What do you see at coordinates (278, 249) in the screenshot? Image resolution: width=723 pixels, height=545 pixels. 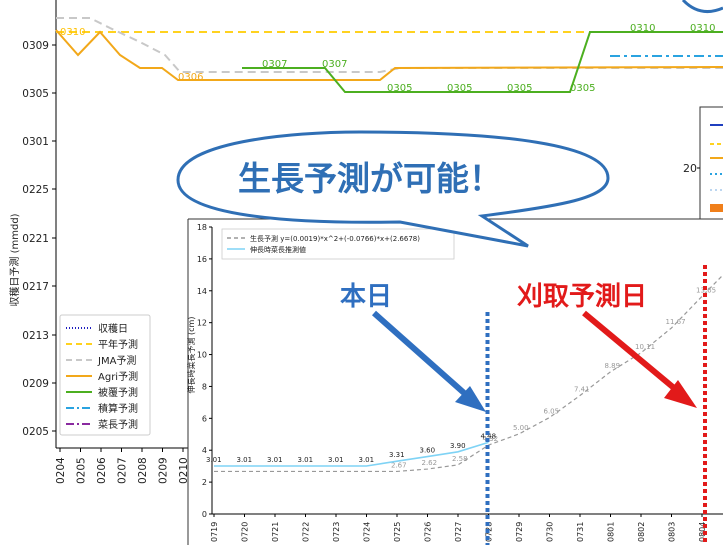 I see `front-legend-label: 伸長時菜長推測値` at bounding box center [278, 249].